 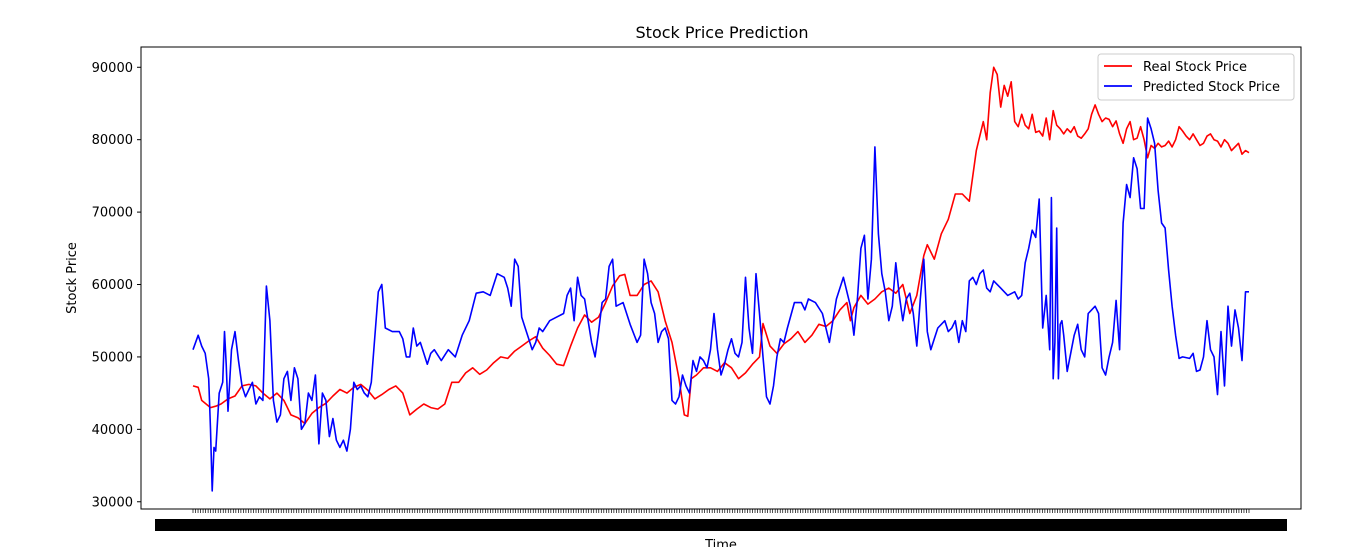 I want to click on y-tick-label: 60000, so click(x=112, y=285).